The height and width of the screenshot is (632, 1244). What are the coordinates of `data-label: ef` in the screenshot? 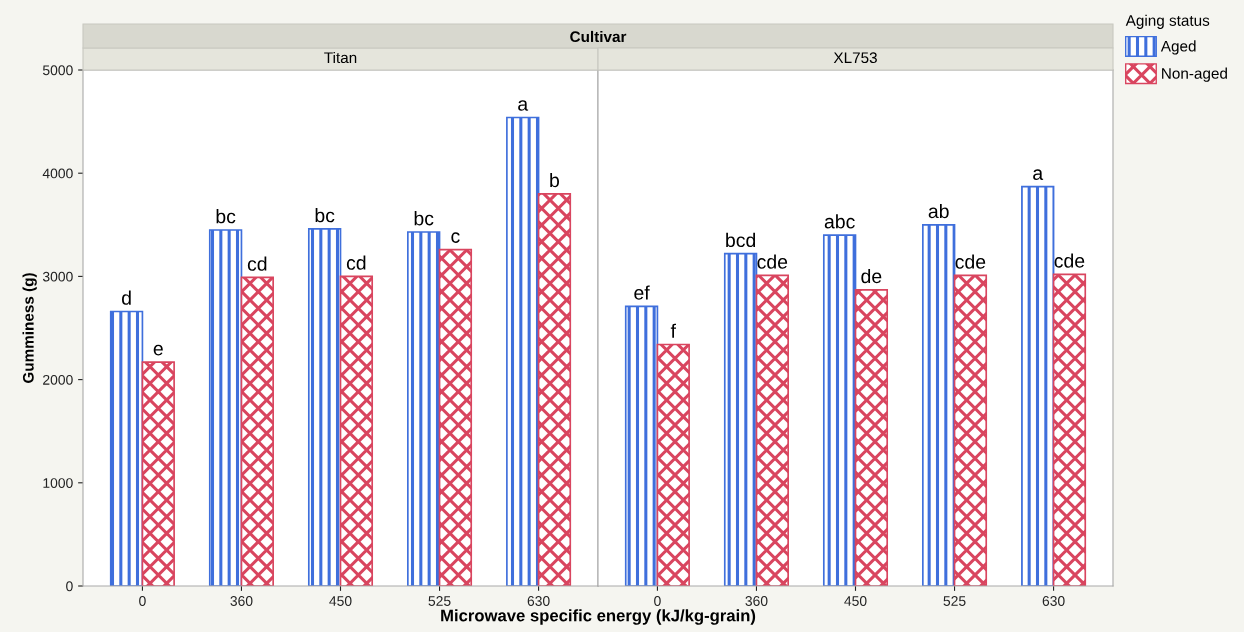 It's located at (642, 292).